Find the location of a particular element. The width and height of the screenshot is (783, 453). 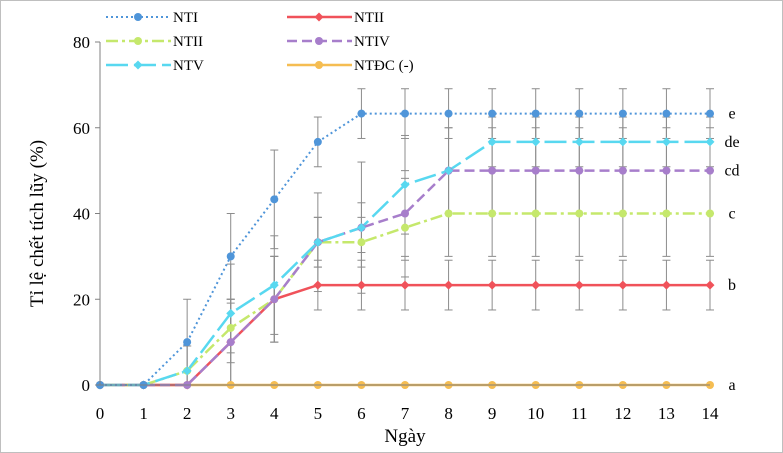

x-tick-label: 5 is located at coordinates (318, 413).